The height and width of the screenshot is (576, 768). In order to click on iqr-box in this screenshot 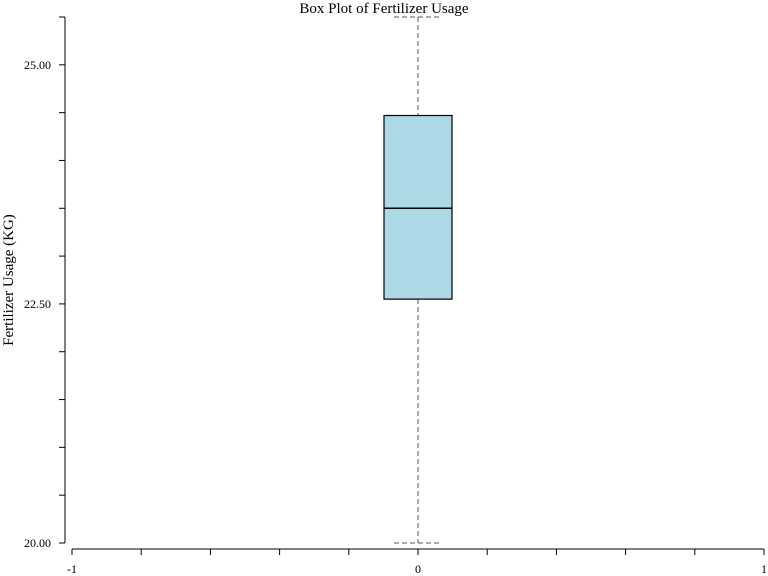, I will do `click(418, 207)`.